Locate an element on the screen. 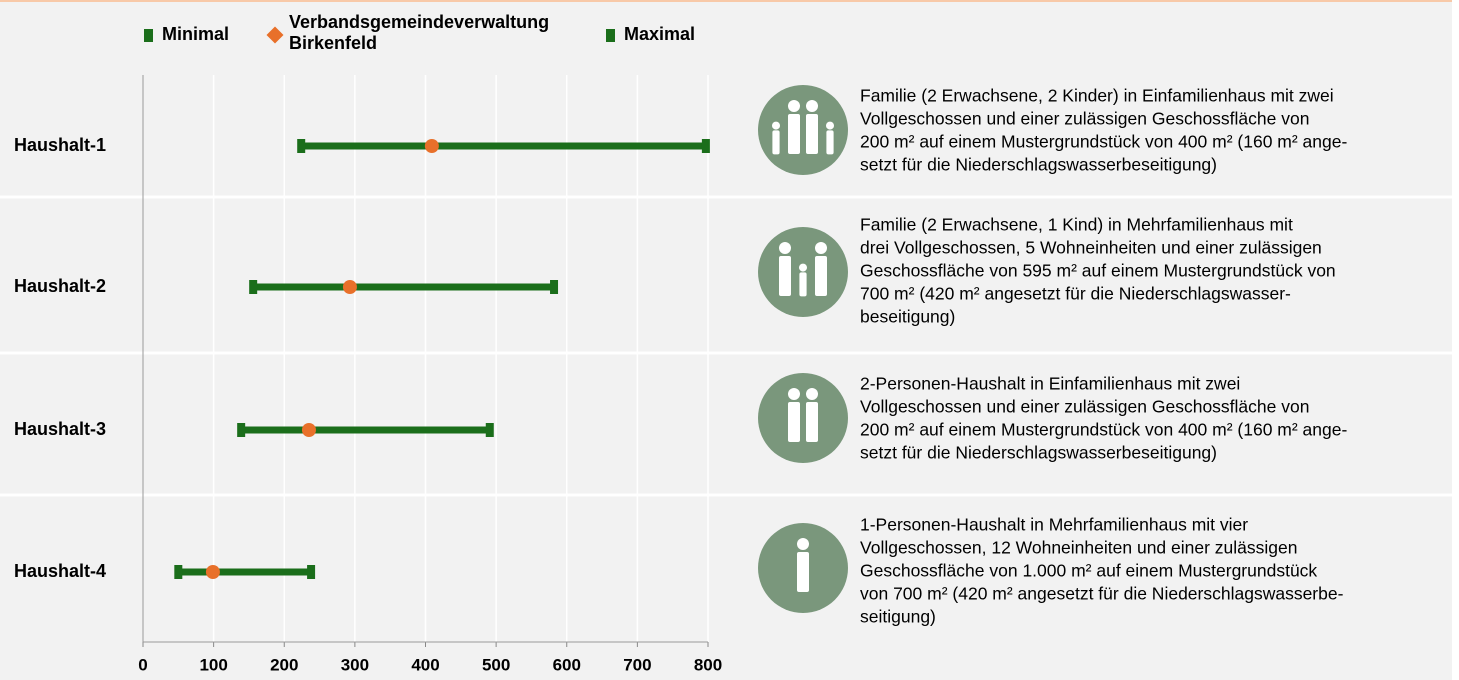 Image resolution: width=1459 pixels, height=680 pixels. y-tick-label: Haushalt-4 is located at coordinates (60, 571).